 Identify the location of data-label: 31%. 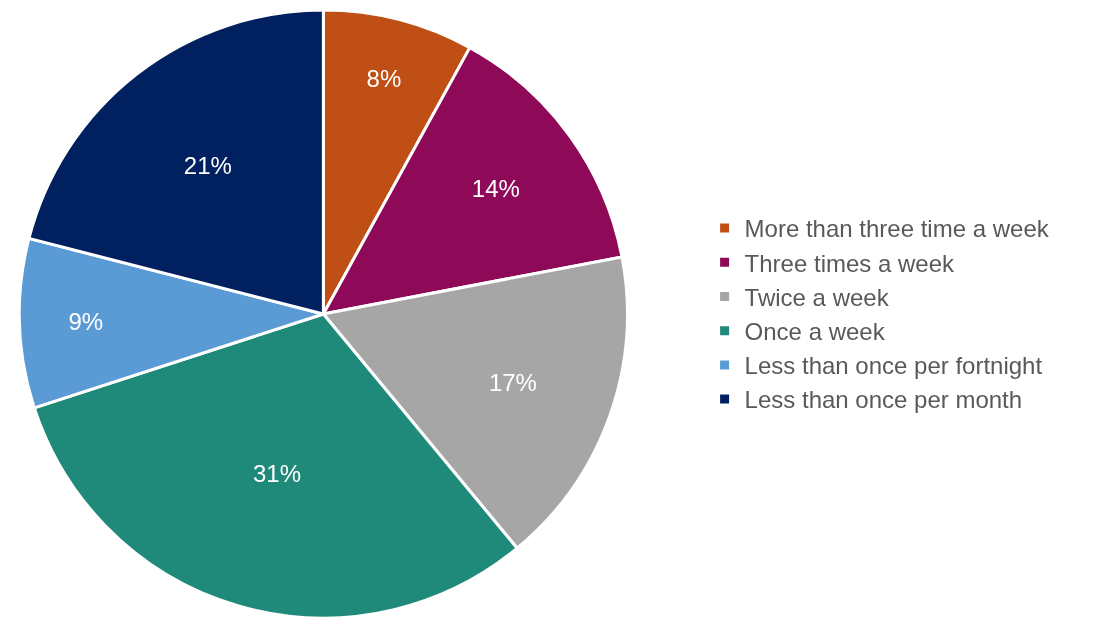
(276, 474).